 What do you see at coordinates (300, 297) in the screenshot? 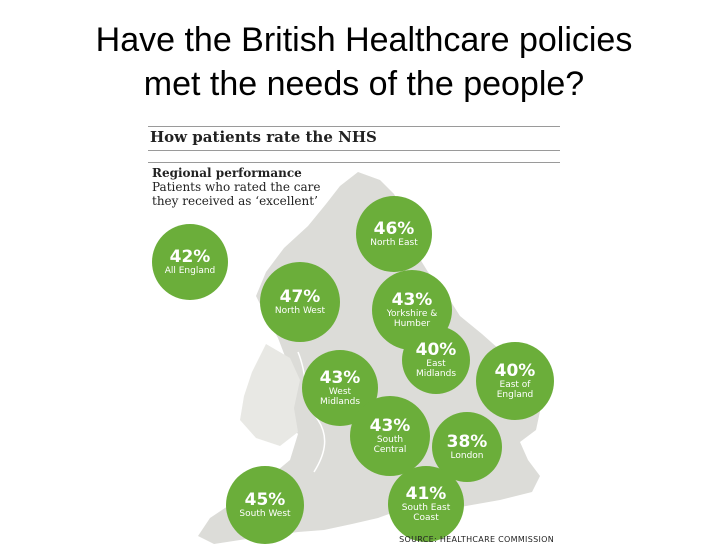
I see `region-value: 47%` at bounding box center [300, 297].